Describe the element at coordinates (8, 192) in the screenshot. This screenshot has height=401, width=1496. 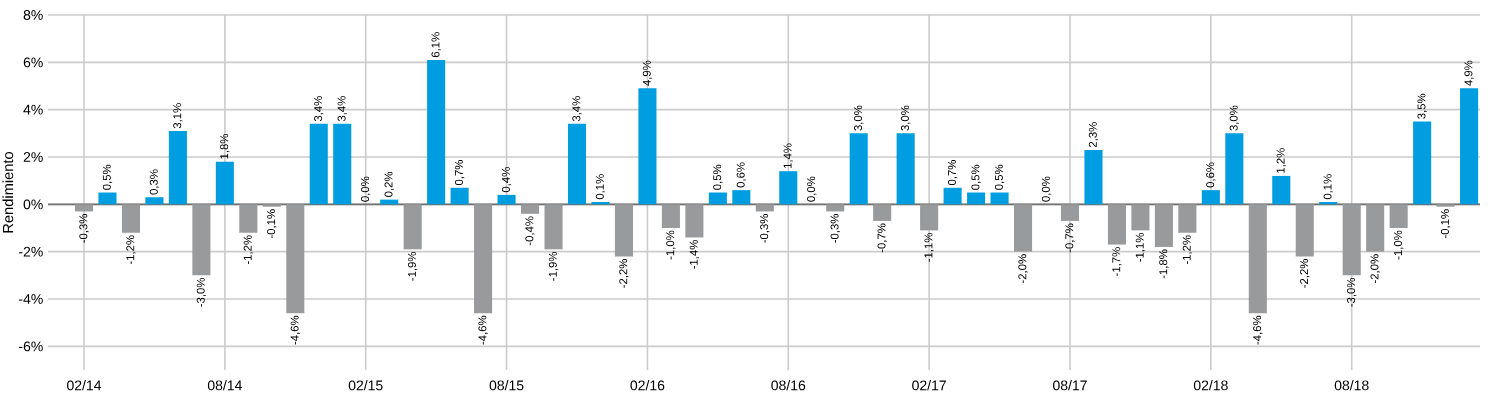
I see `y-axis-title: Rendimiento` at that location.